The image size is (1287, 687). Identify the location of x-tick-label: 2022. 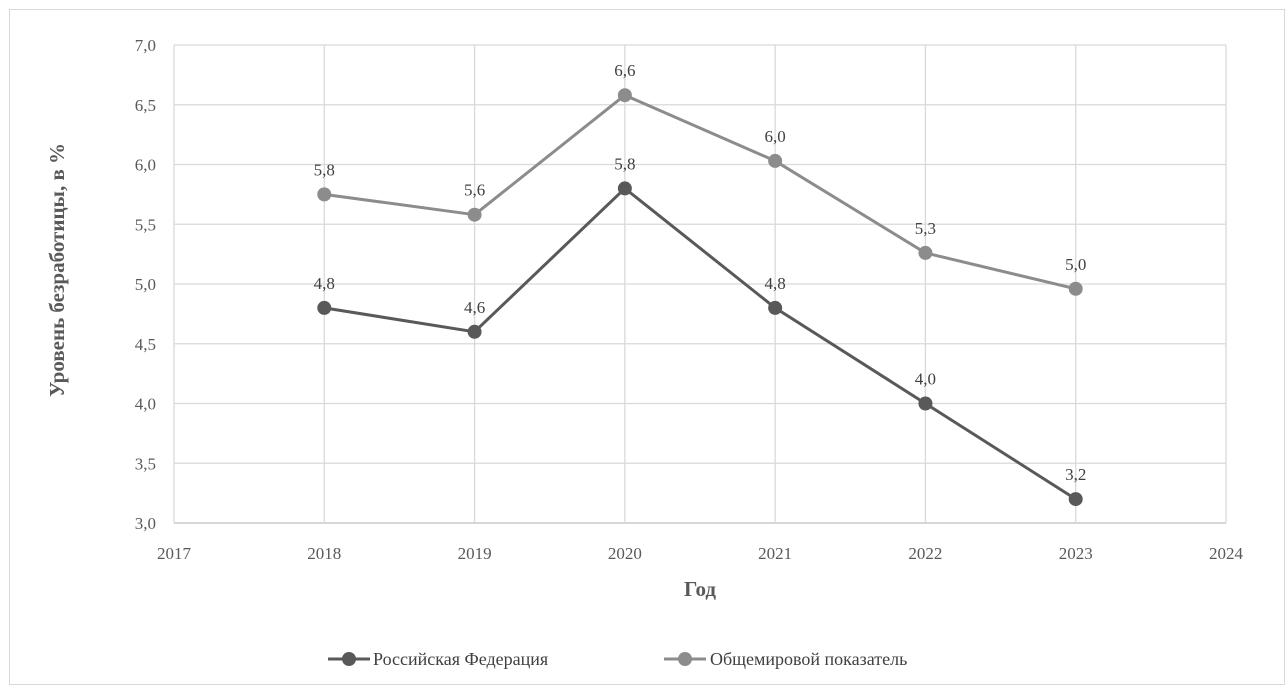
(925, 553).